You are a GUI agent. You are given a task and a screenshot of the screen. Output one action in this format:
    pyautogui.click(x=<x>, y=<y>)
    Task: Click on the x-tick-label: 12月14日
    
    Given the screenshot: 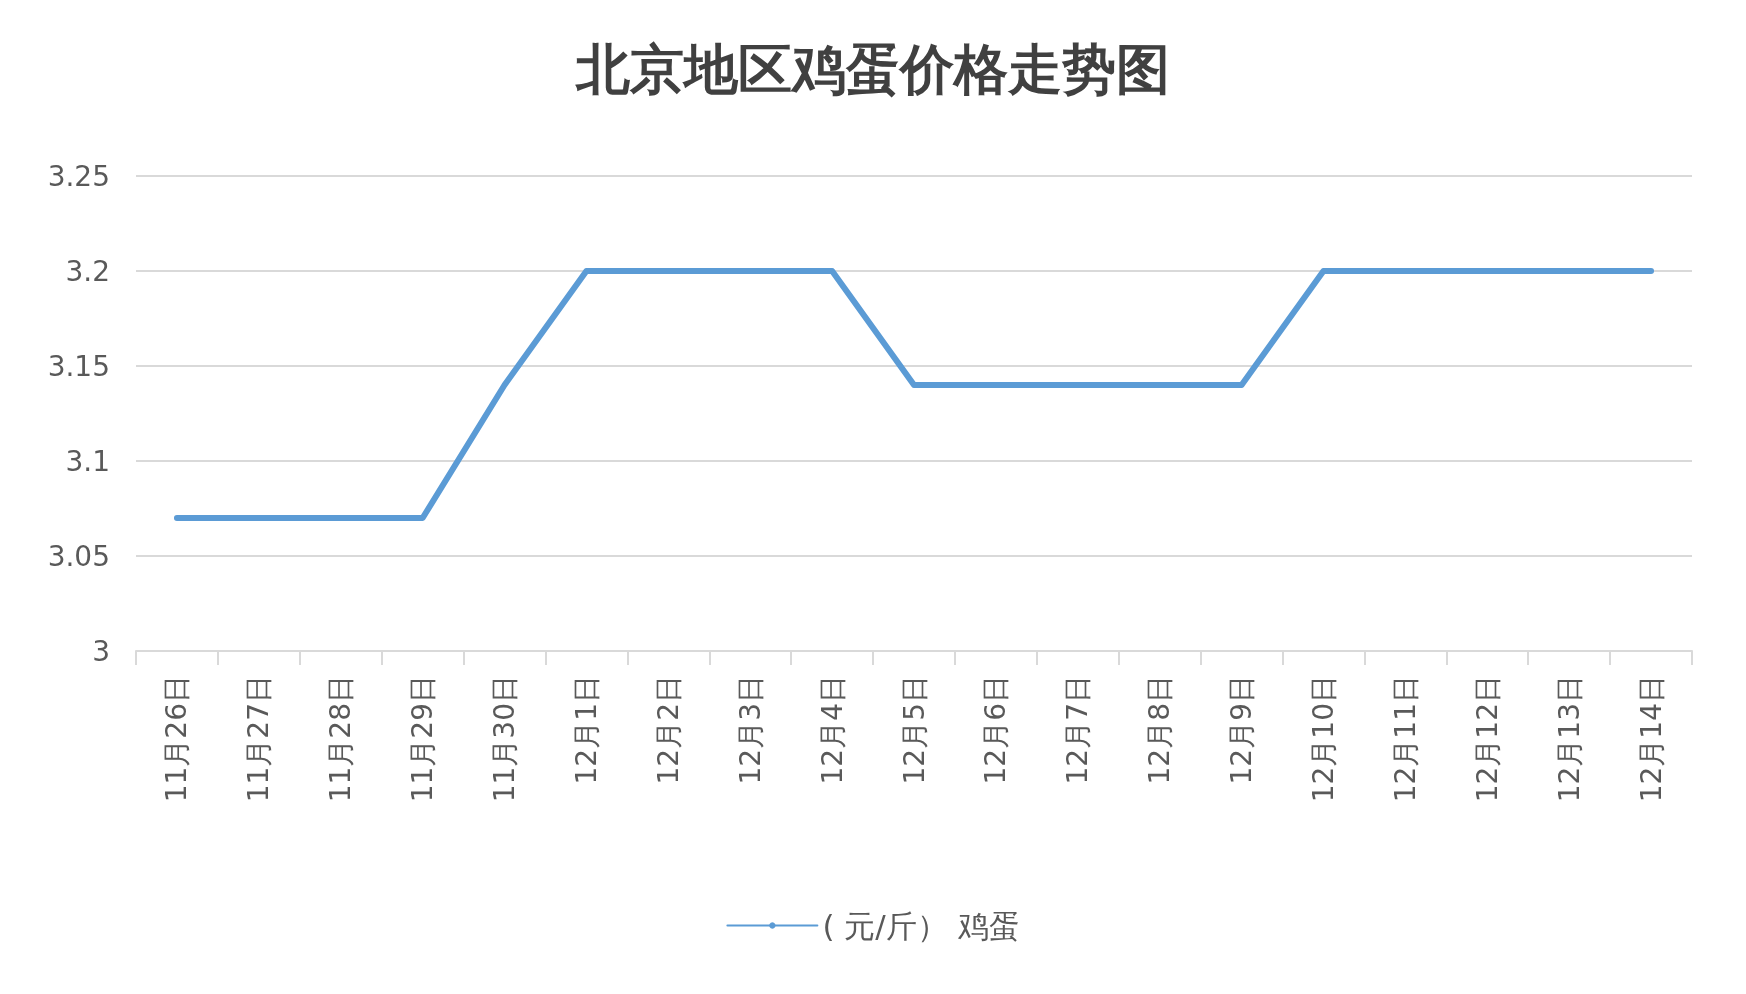 What is the action you would take?
    pyautogui.click(x=1651, y=739)
    